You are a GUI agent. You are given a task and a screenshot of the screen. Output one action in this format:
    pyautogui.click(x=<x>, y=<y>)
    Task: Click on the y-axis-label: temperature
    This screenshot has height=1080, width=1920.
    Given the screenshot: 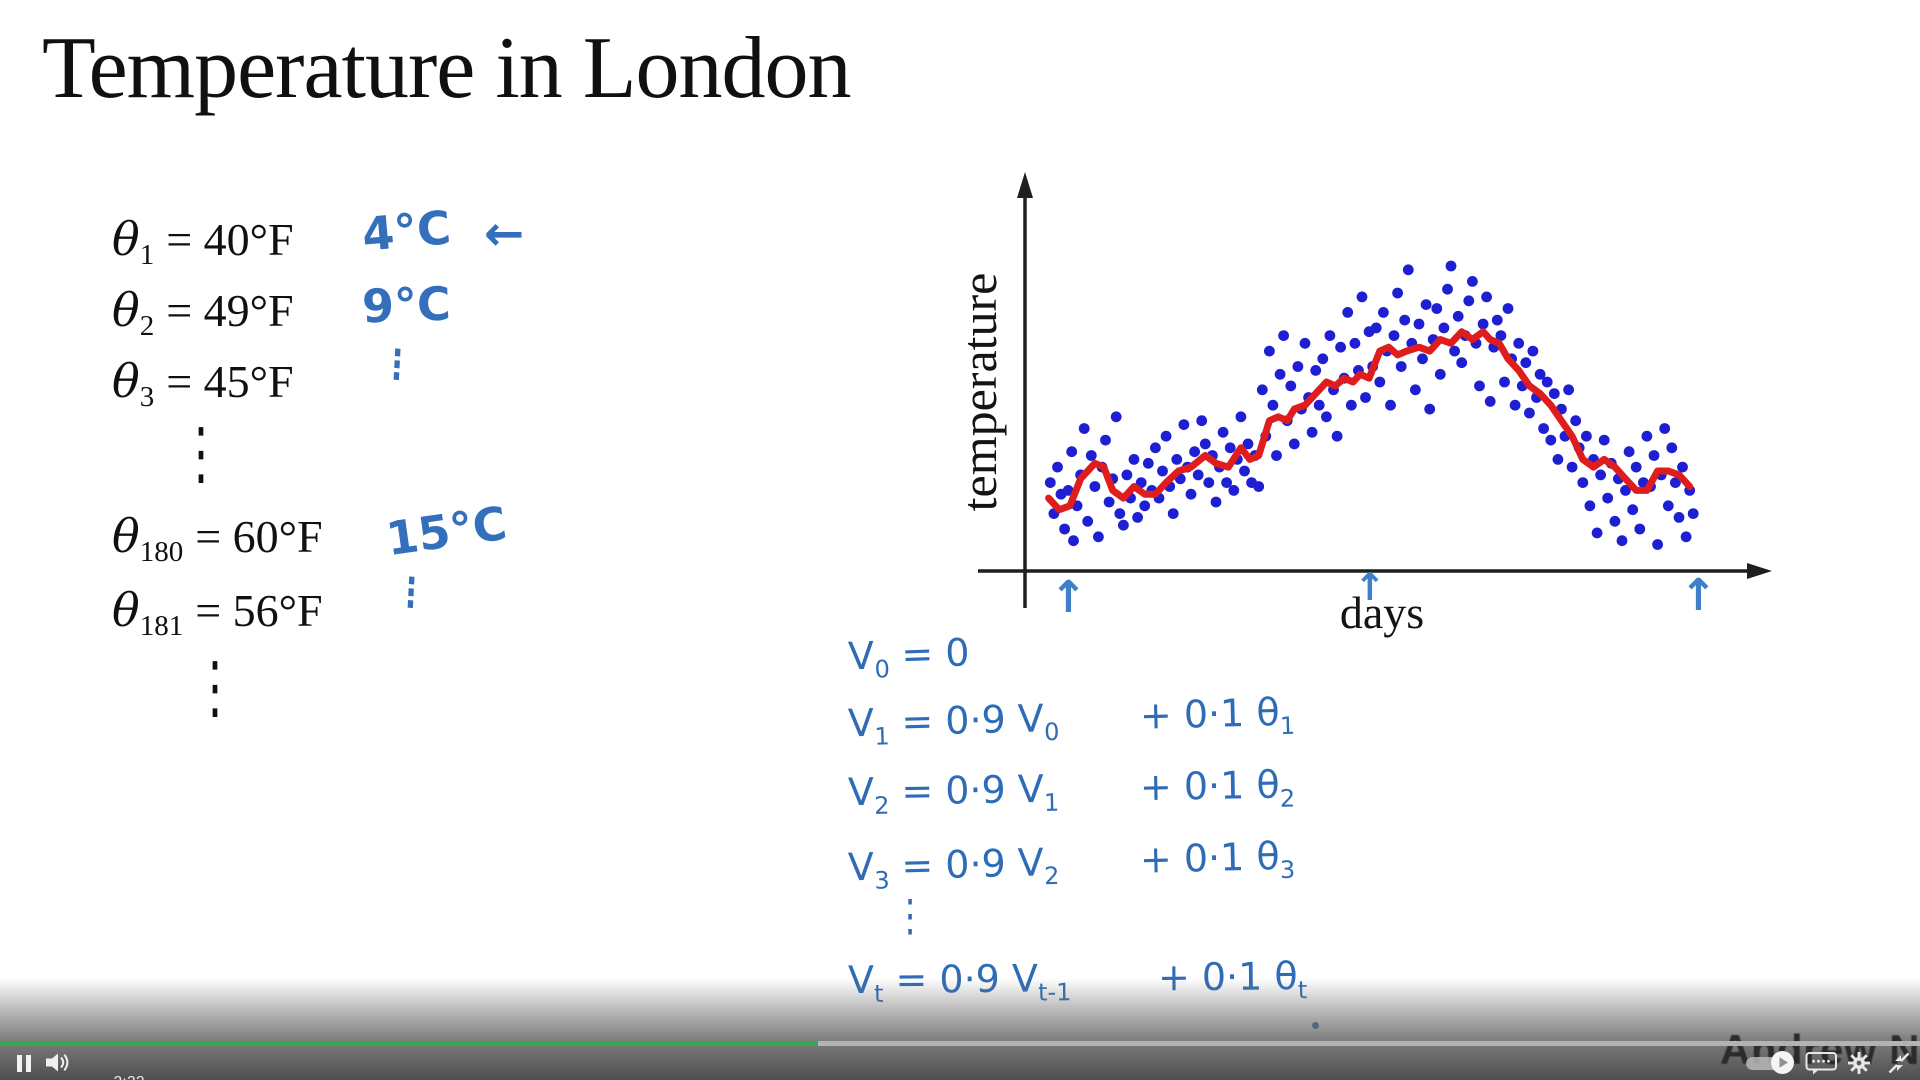 What is the action you would take?
    pyautogui.click(x=979, y=392)
    